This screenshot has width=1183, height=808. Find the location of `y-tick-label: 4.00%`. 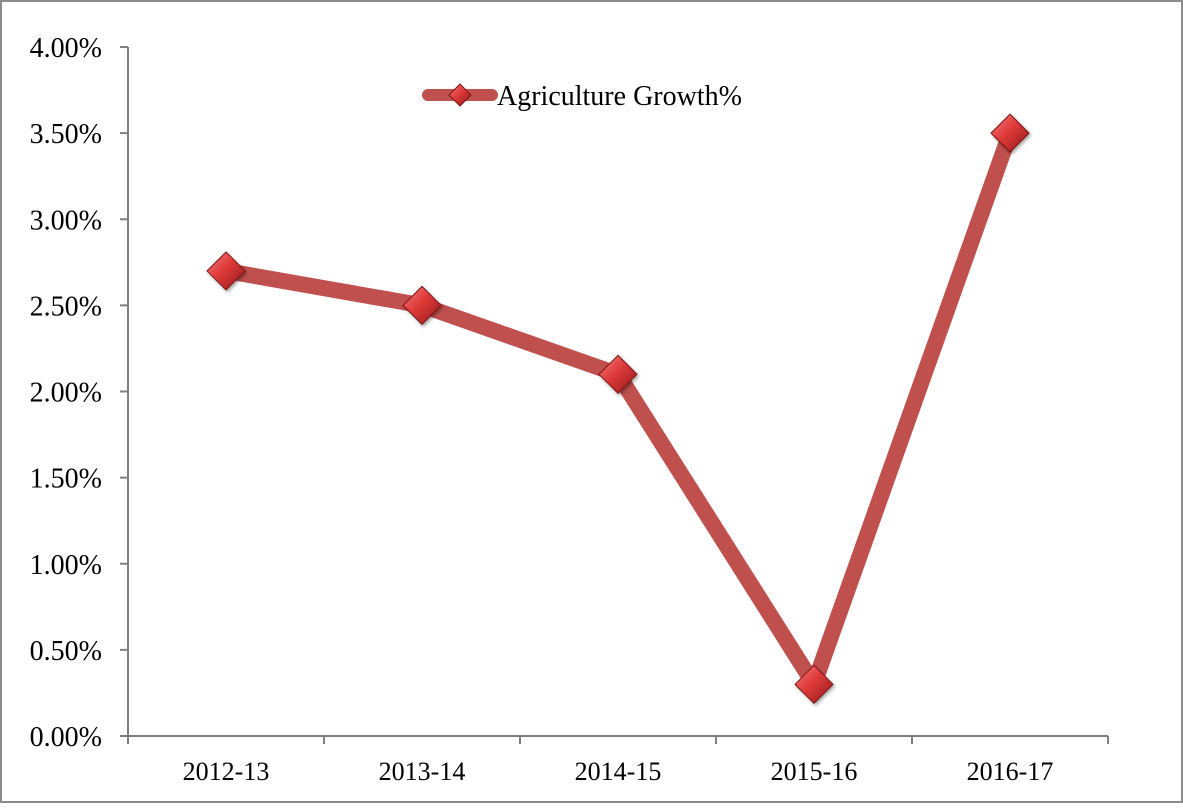

y-tick-label: 4.00% is located at coordinates (66, 48).